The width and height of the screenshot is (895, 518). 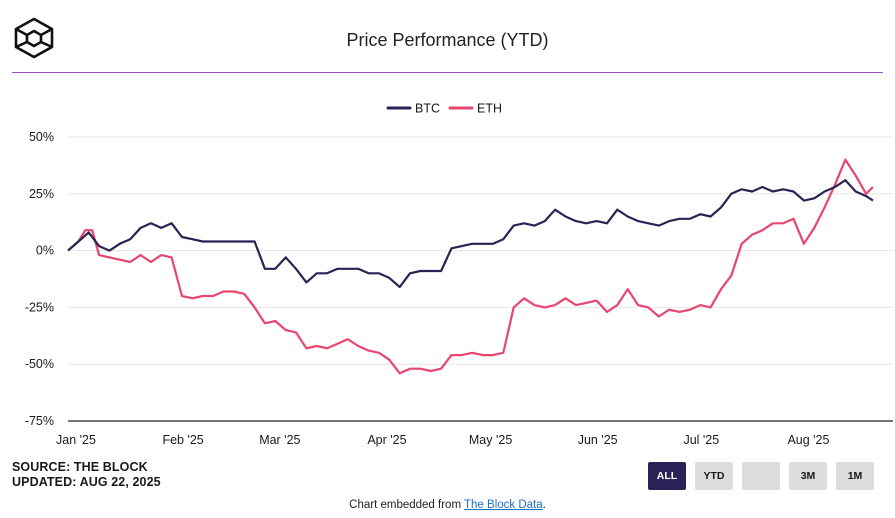 What do you see at coordinates (182, 440) in the screenshot?
I see `x-tick-label: Feb '25` at bounding box center [182, 440].